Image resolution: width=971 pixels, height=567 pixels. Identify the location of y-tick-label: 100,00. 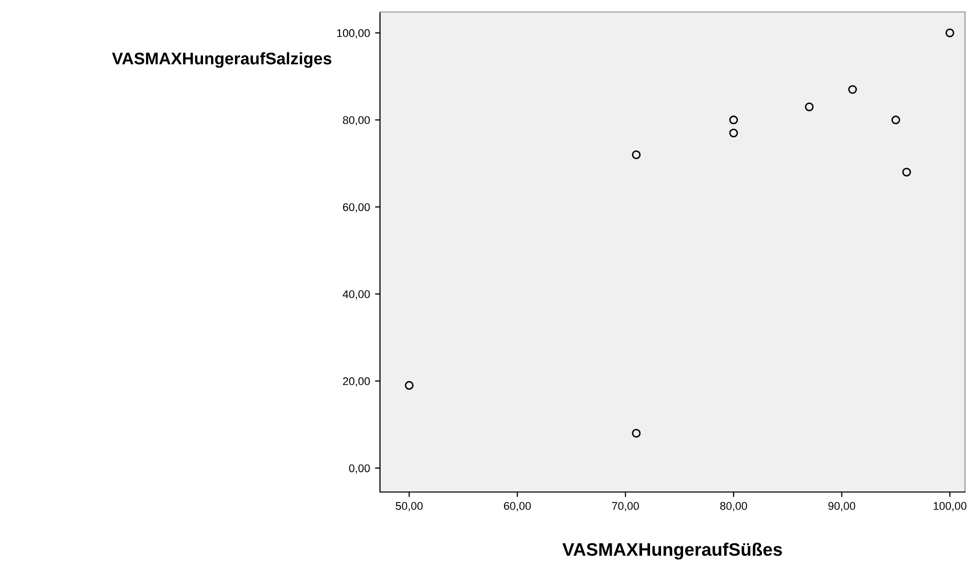
(353, 33).